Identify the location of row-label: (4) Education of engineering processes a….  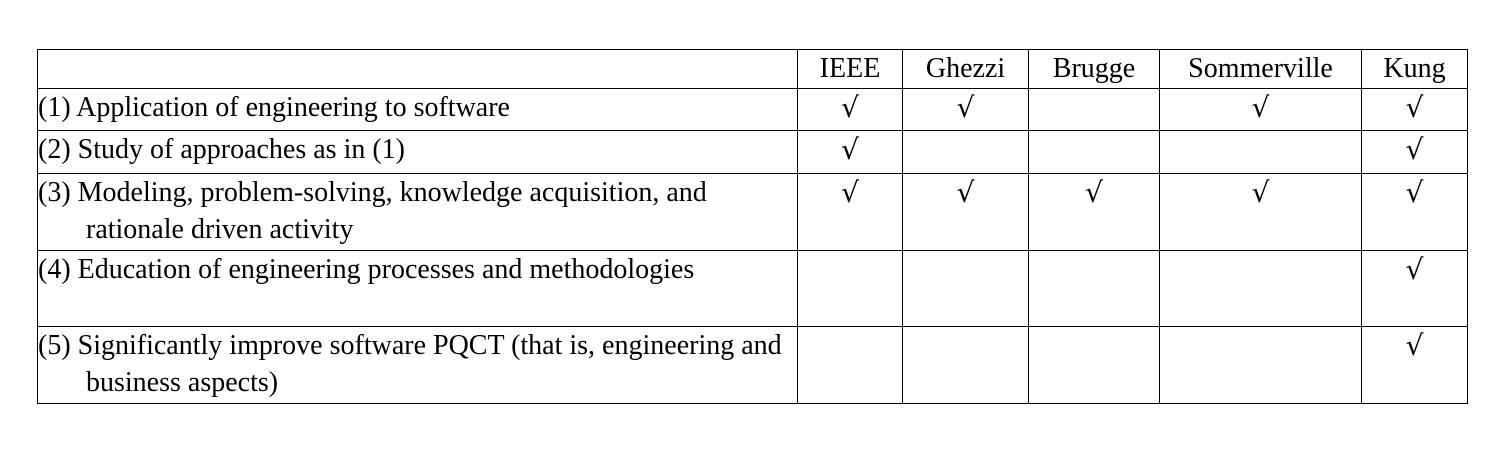
(366, 269).